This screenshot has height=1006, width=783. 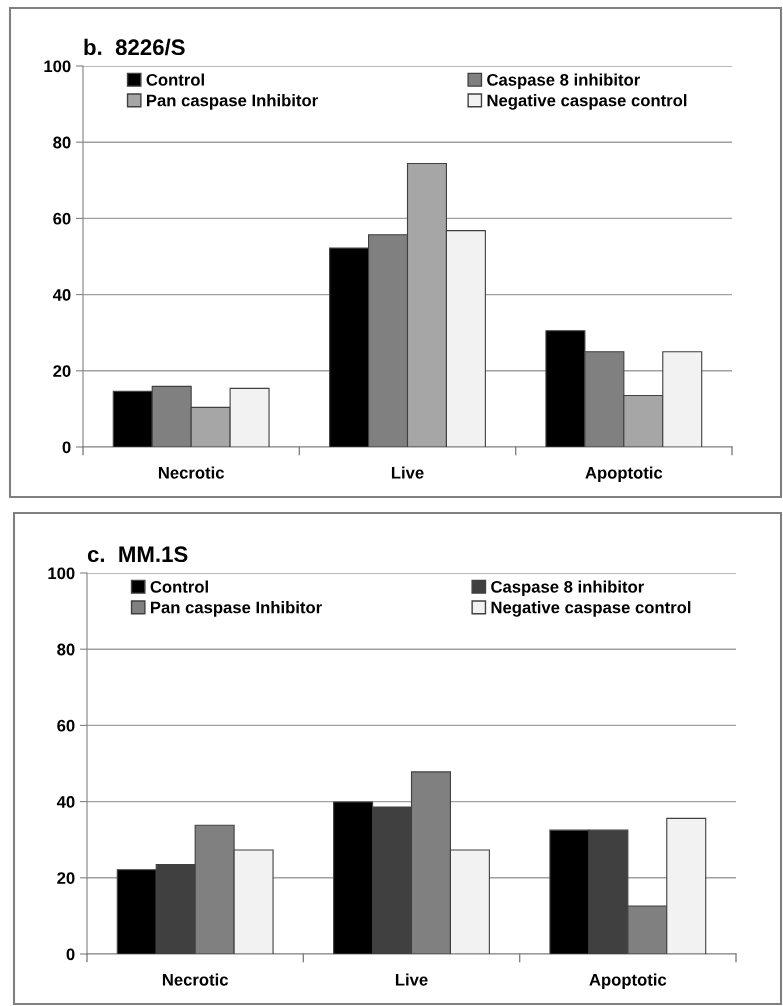 I want to click on chart-title: c. MM.1S, so click(x=137, y=554).